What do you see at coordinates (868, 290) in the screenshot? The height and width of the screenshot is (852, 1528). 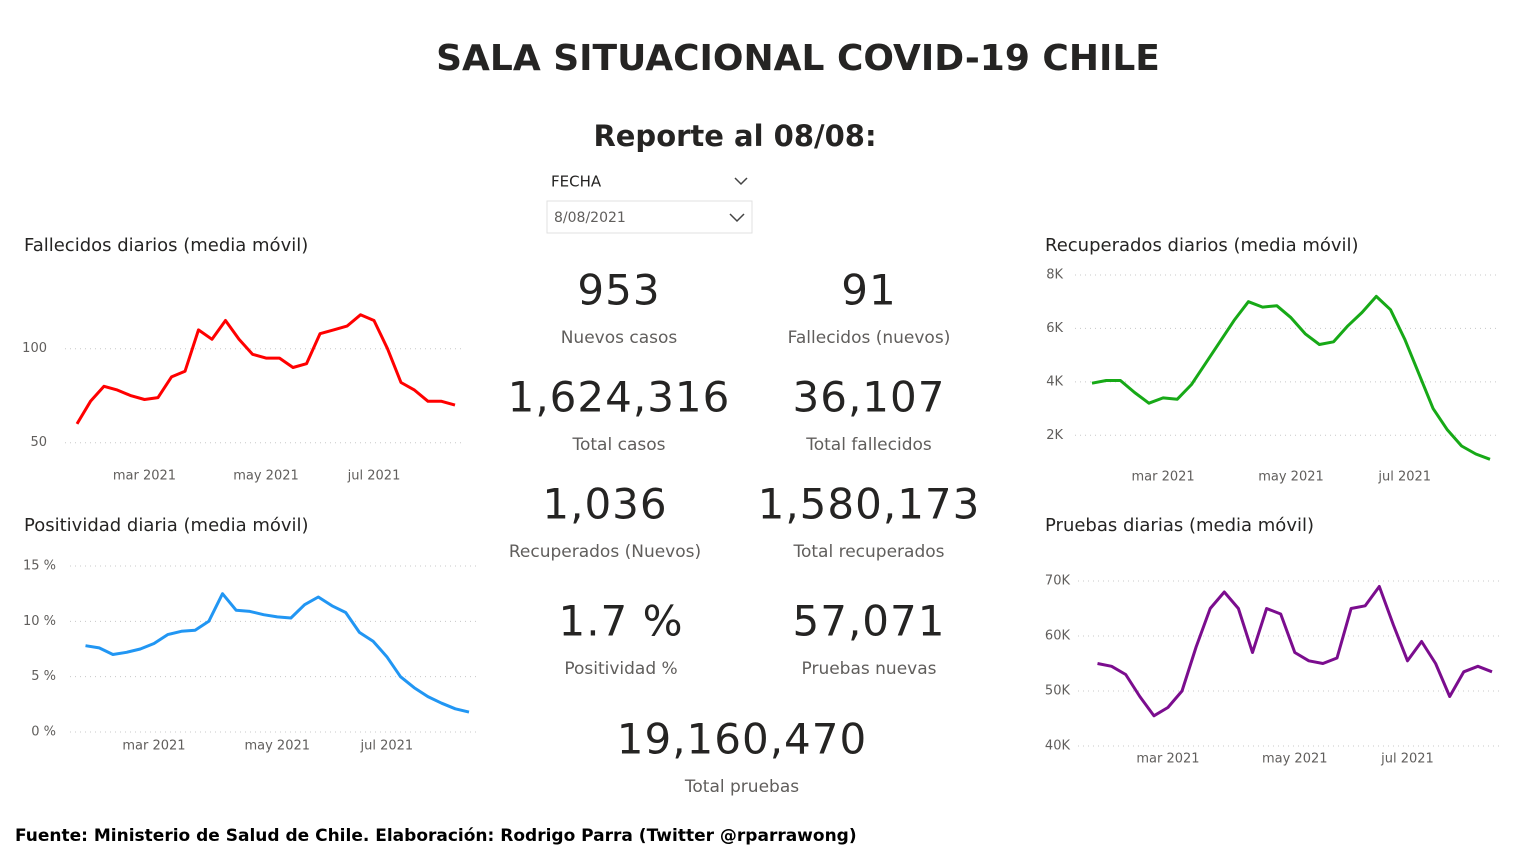 I see `kpi-value: 91` at bounding box center [868, 290].